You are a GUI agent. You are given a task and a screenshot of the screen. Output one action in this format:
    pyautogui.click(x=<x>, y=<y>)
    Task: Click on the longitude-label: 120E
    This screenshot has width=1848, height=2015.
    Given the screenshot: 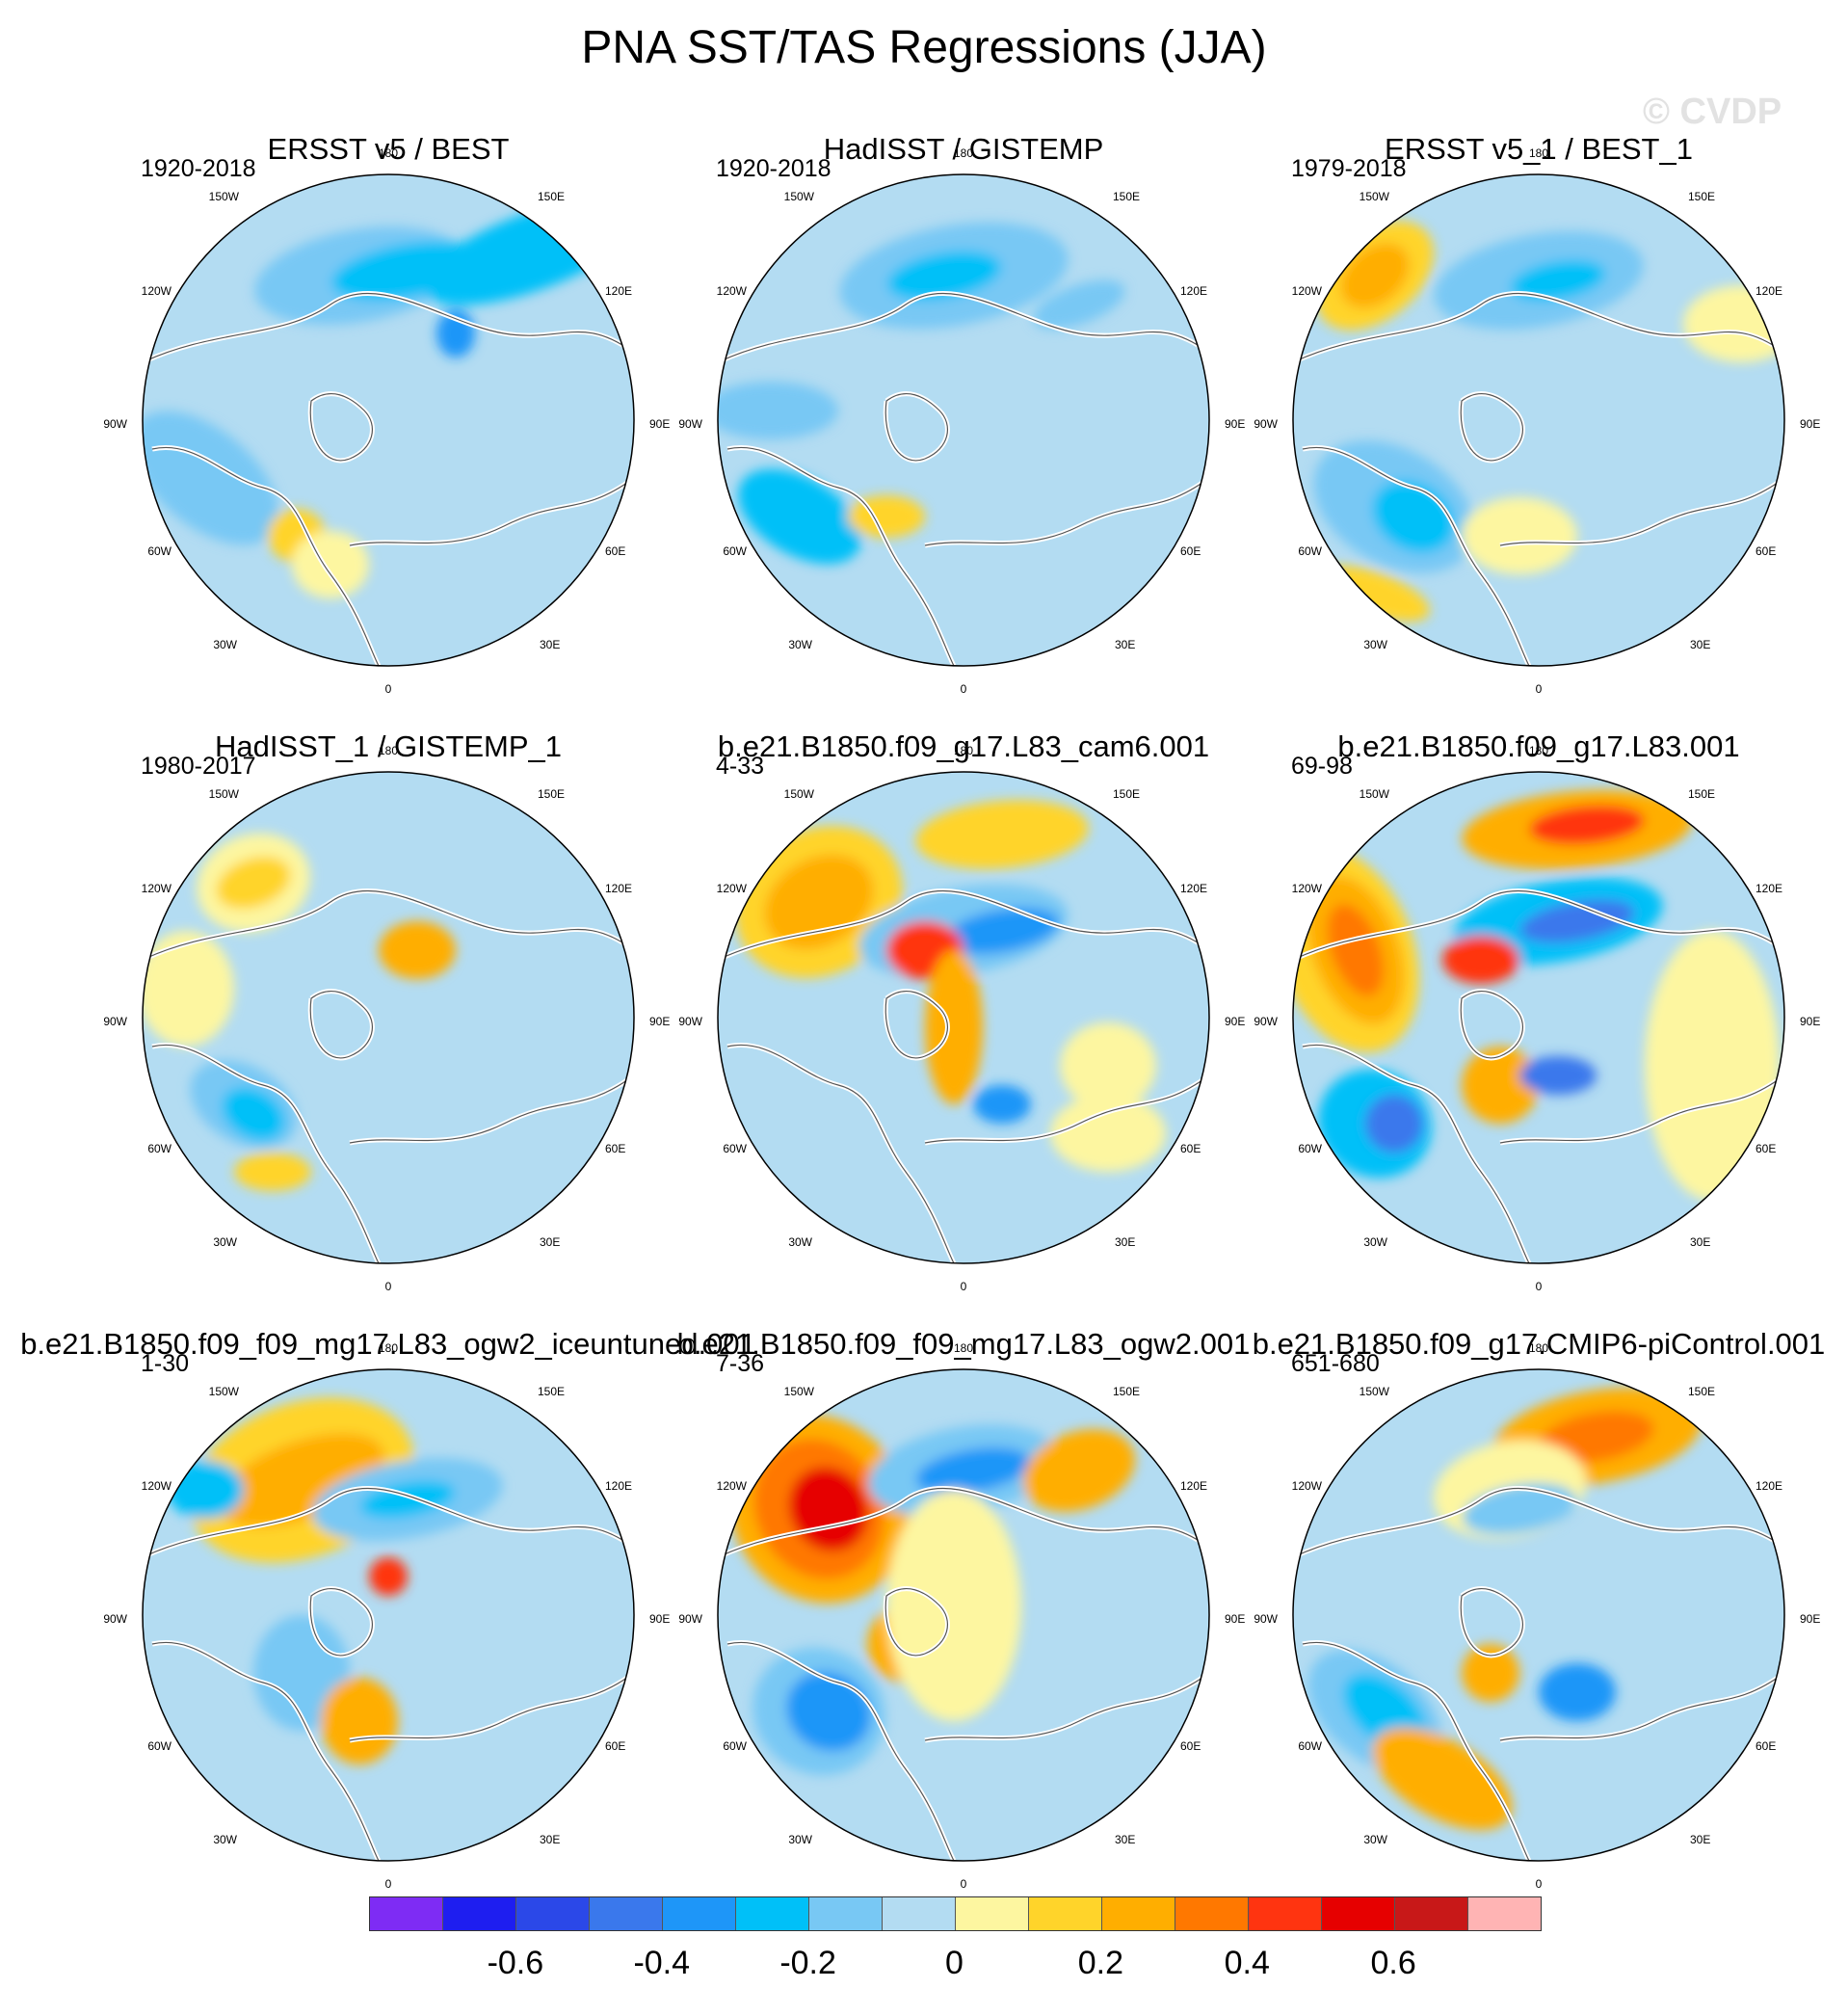 What is the action you would take?
    pyautogui.click(x=1769, y=291)
    